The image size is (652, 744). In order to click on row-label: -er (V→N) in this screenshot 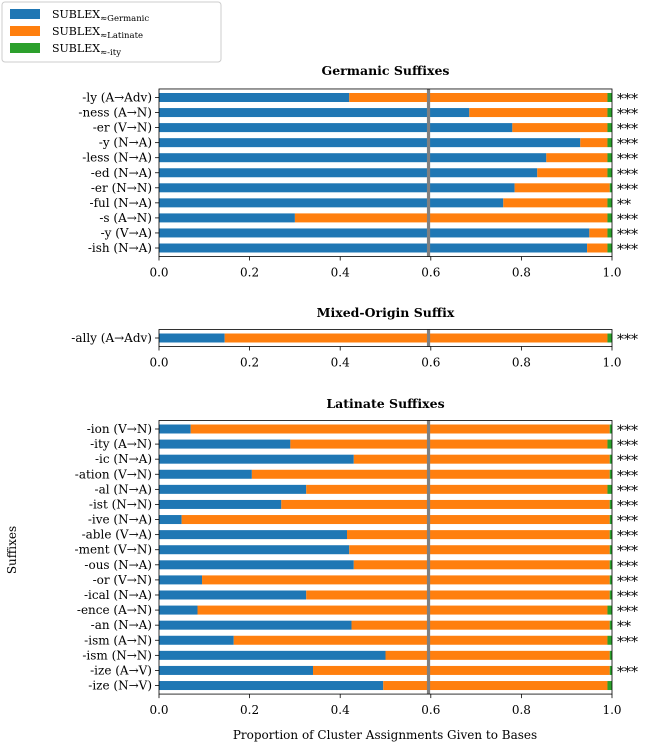, I will do `click(122, 128)`.